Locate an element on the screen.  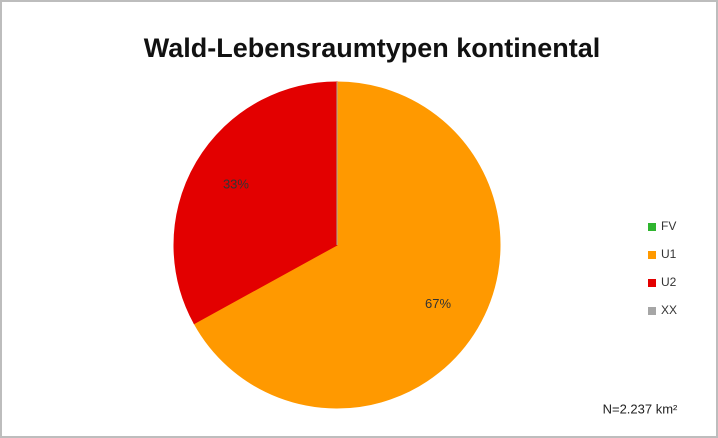
legend-label: U1 is located at coordinates (669, 254).